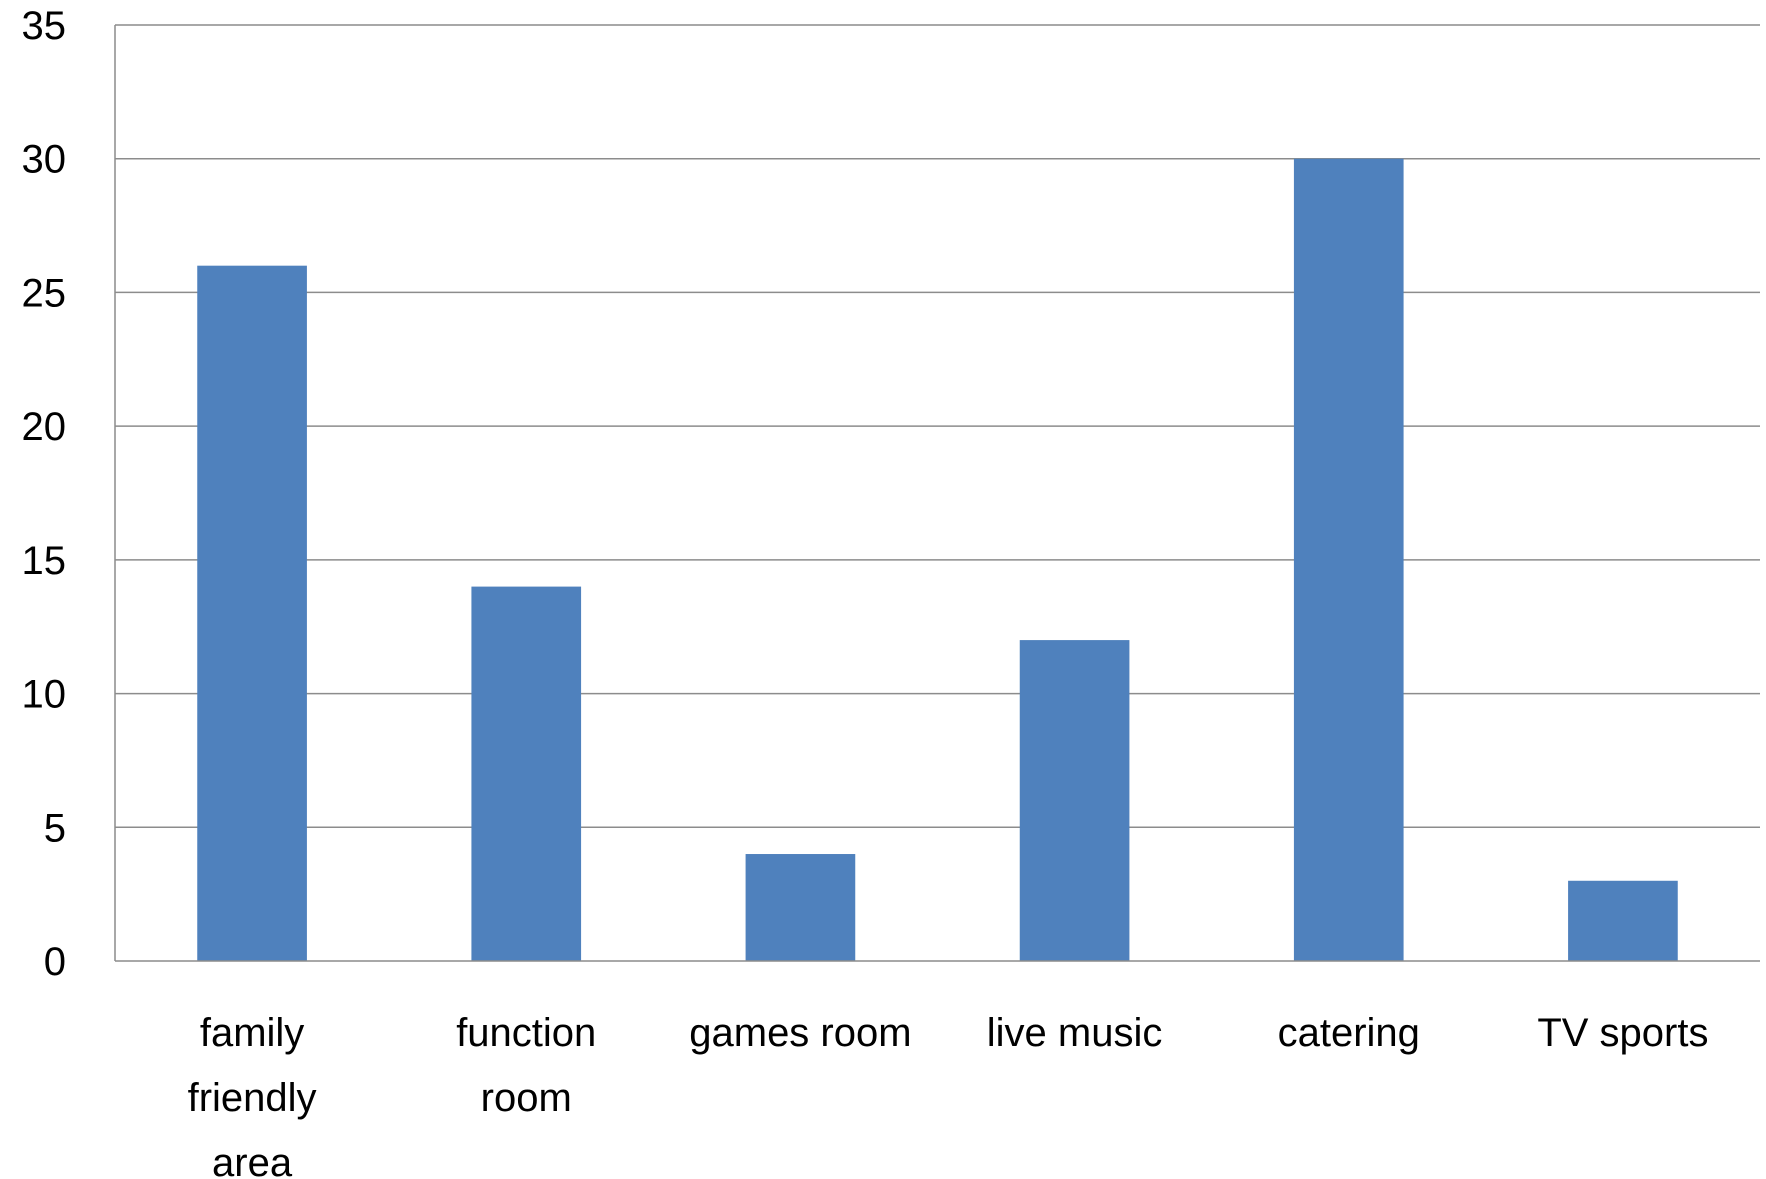 This screenshot has height=1179, width=1766. I want to click on x-category-label: function room, so click(526, 1065).